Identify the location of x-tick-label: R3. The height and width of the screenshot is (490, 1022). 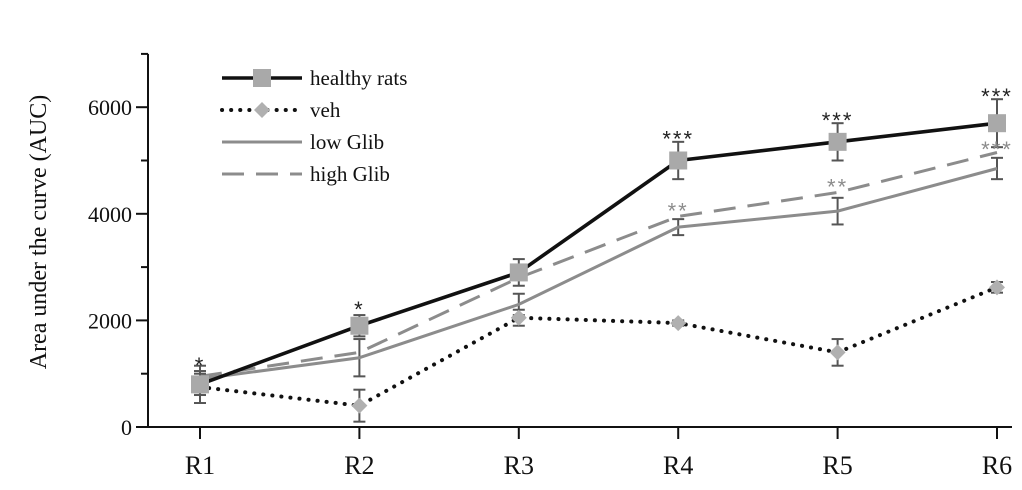
(519, 465).